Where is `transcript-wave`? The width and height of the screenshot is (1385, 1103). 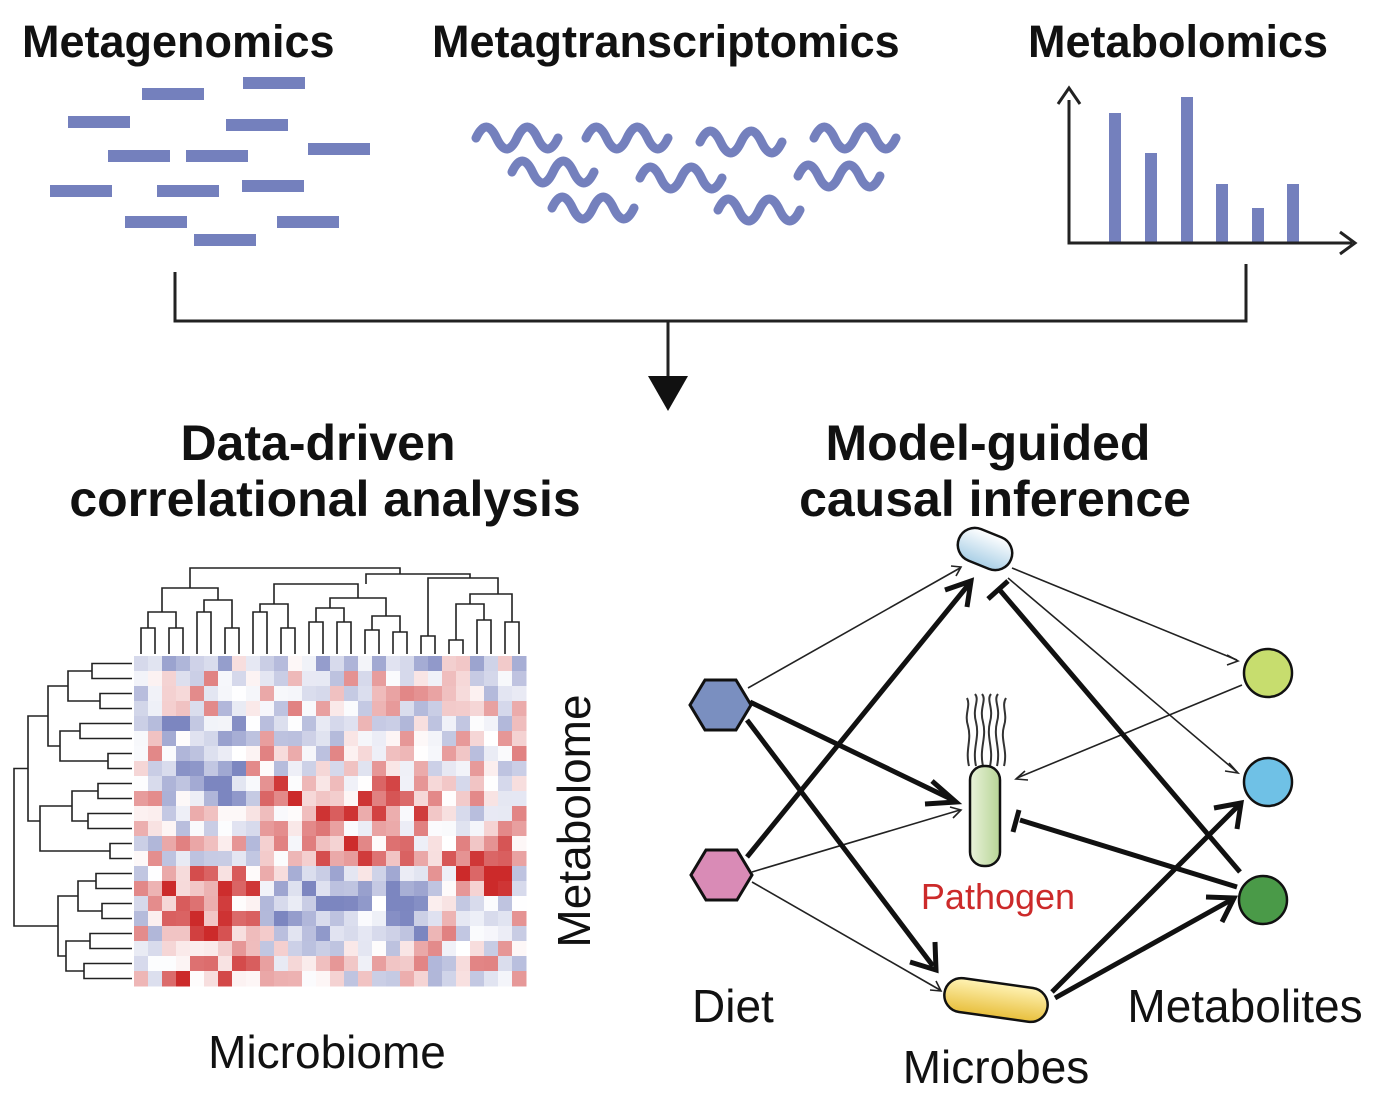 transcript-wave is located at coordinates (839, 176).